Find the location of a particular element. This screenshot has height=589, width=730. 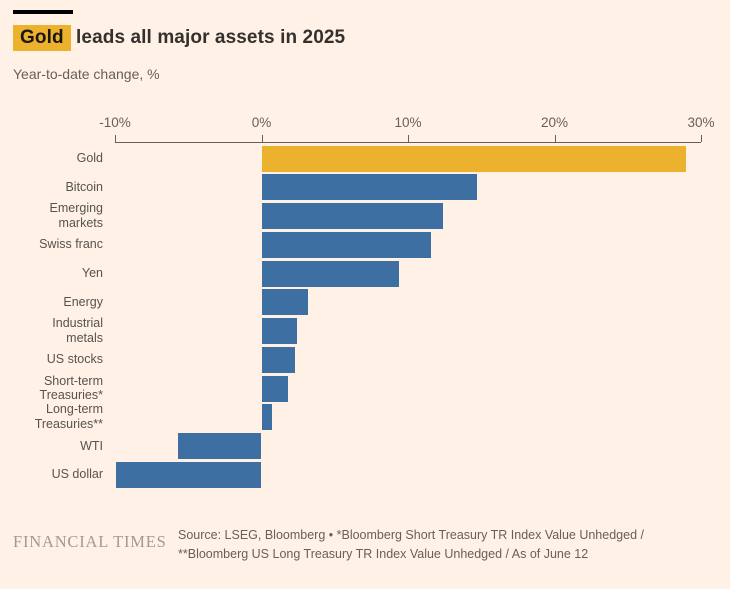

category-label: US dollar is located at coordinates (77, 474).